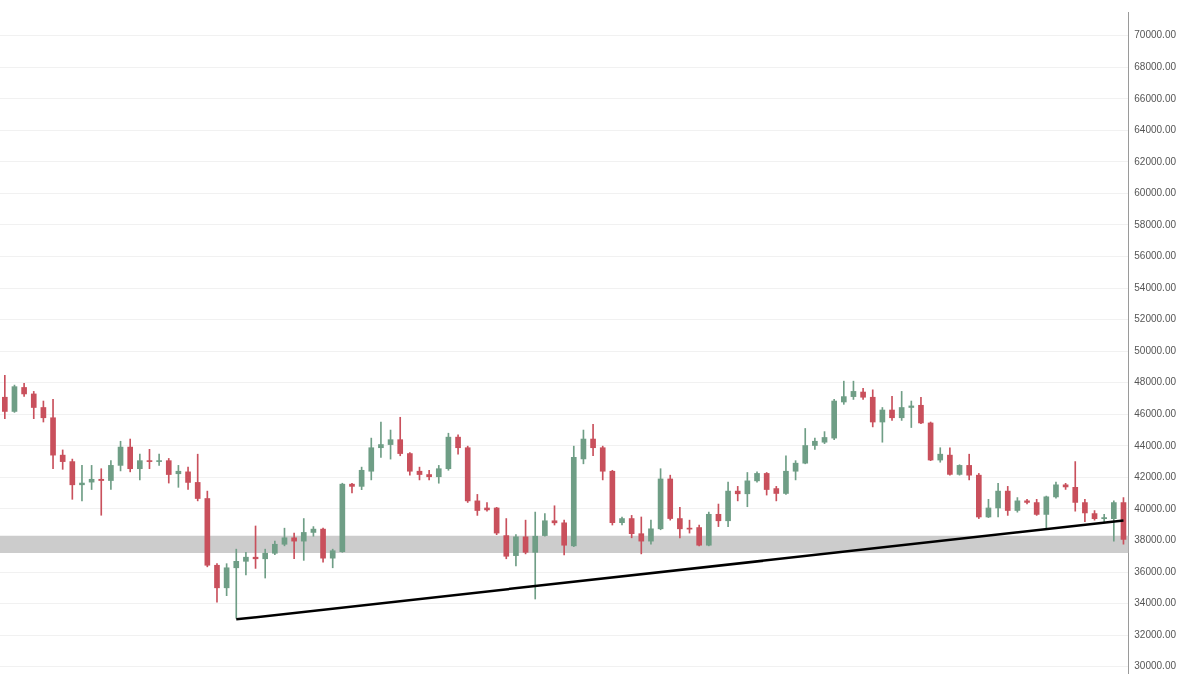  What do you see at coordinates (1155, 287) in the screenshot?
I see `y-tick-label: 54000.00` at bounding box center [1155, 287].